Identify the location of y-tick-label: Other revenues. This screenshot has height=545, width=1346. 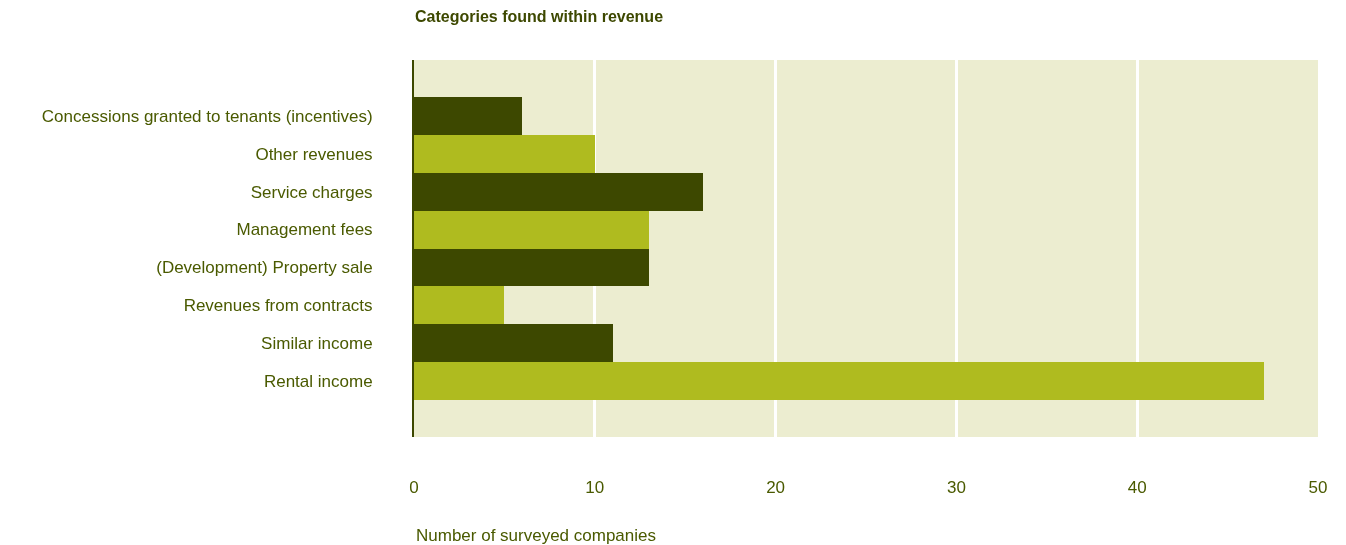
(314, 154).